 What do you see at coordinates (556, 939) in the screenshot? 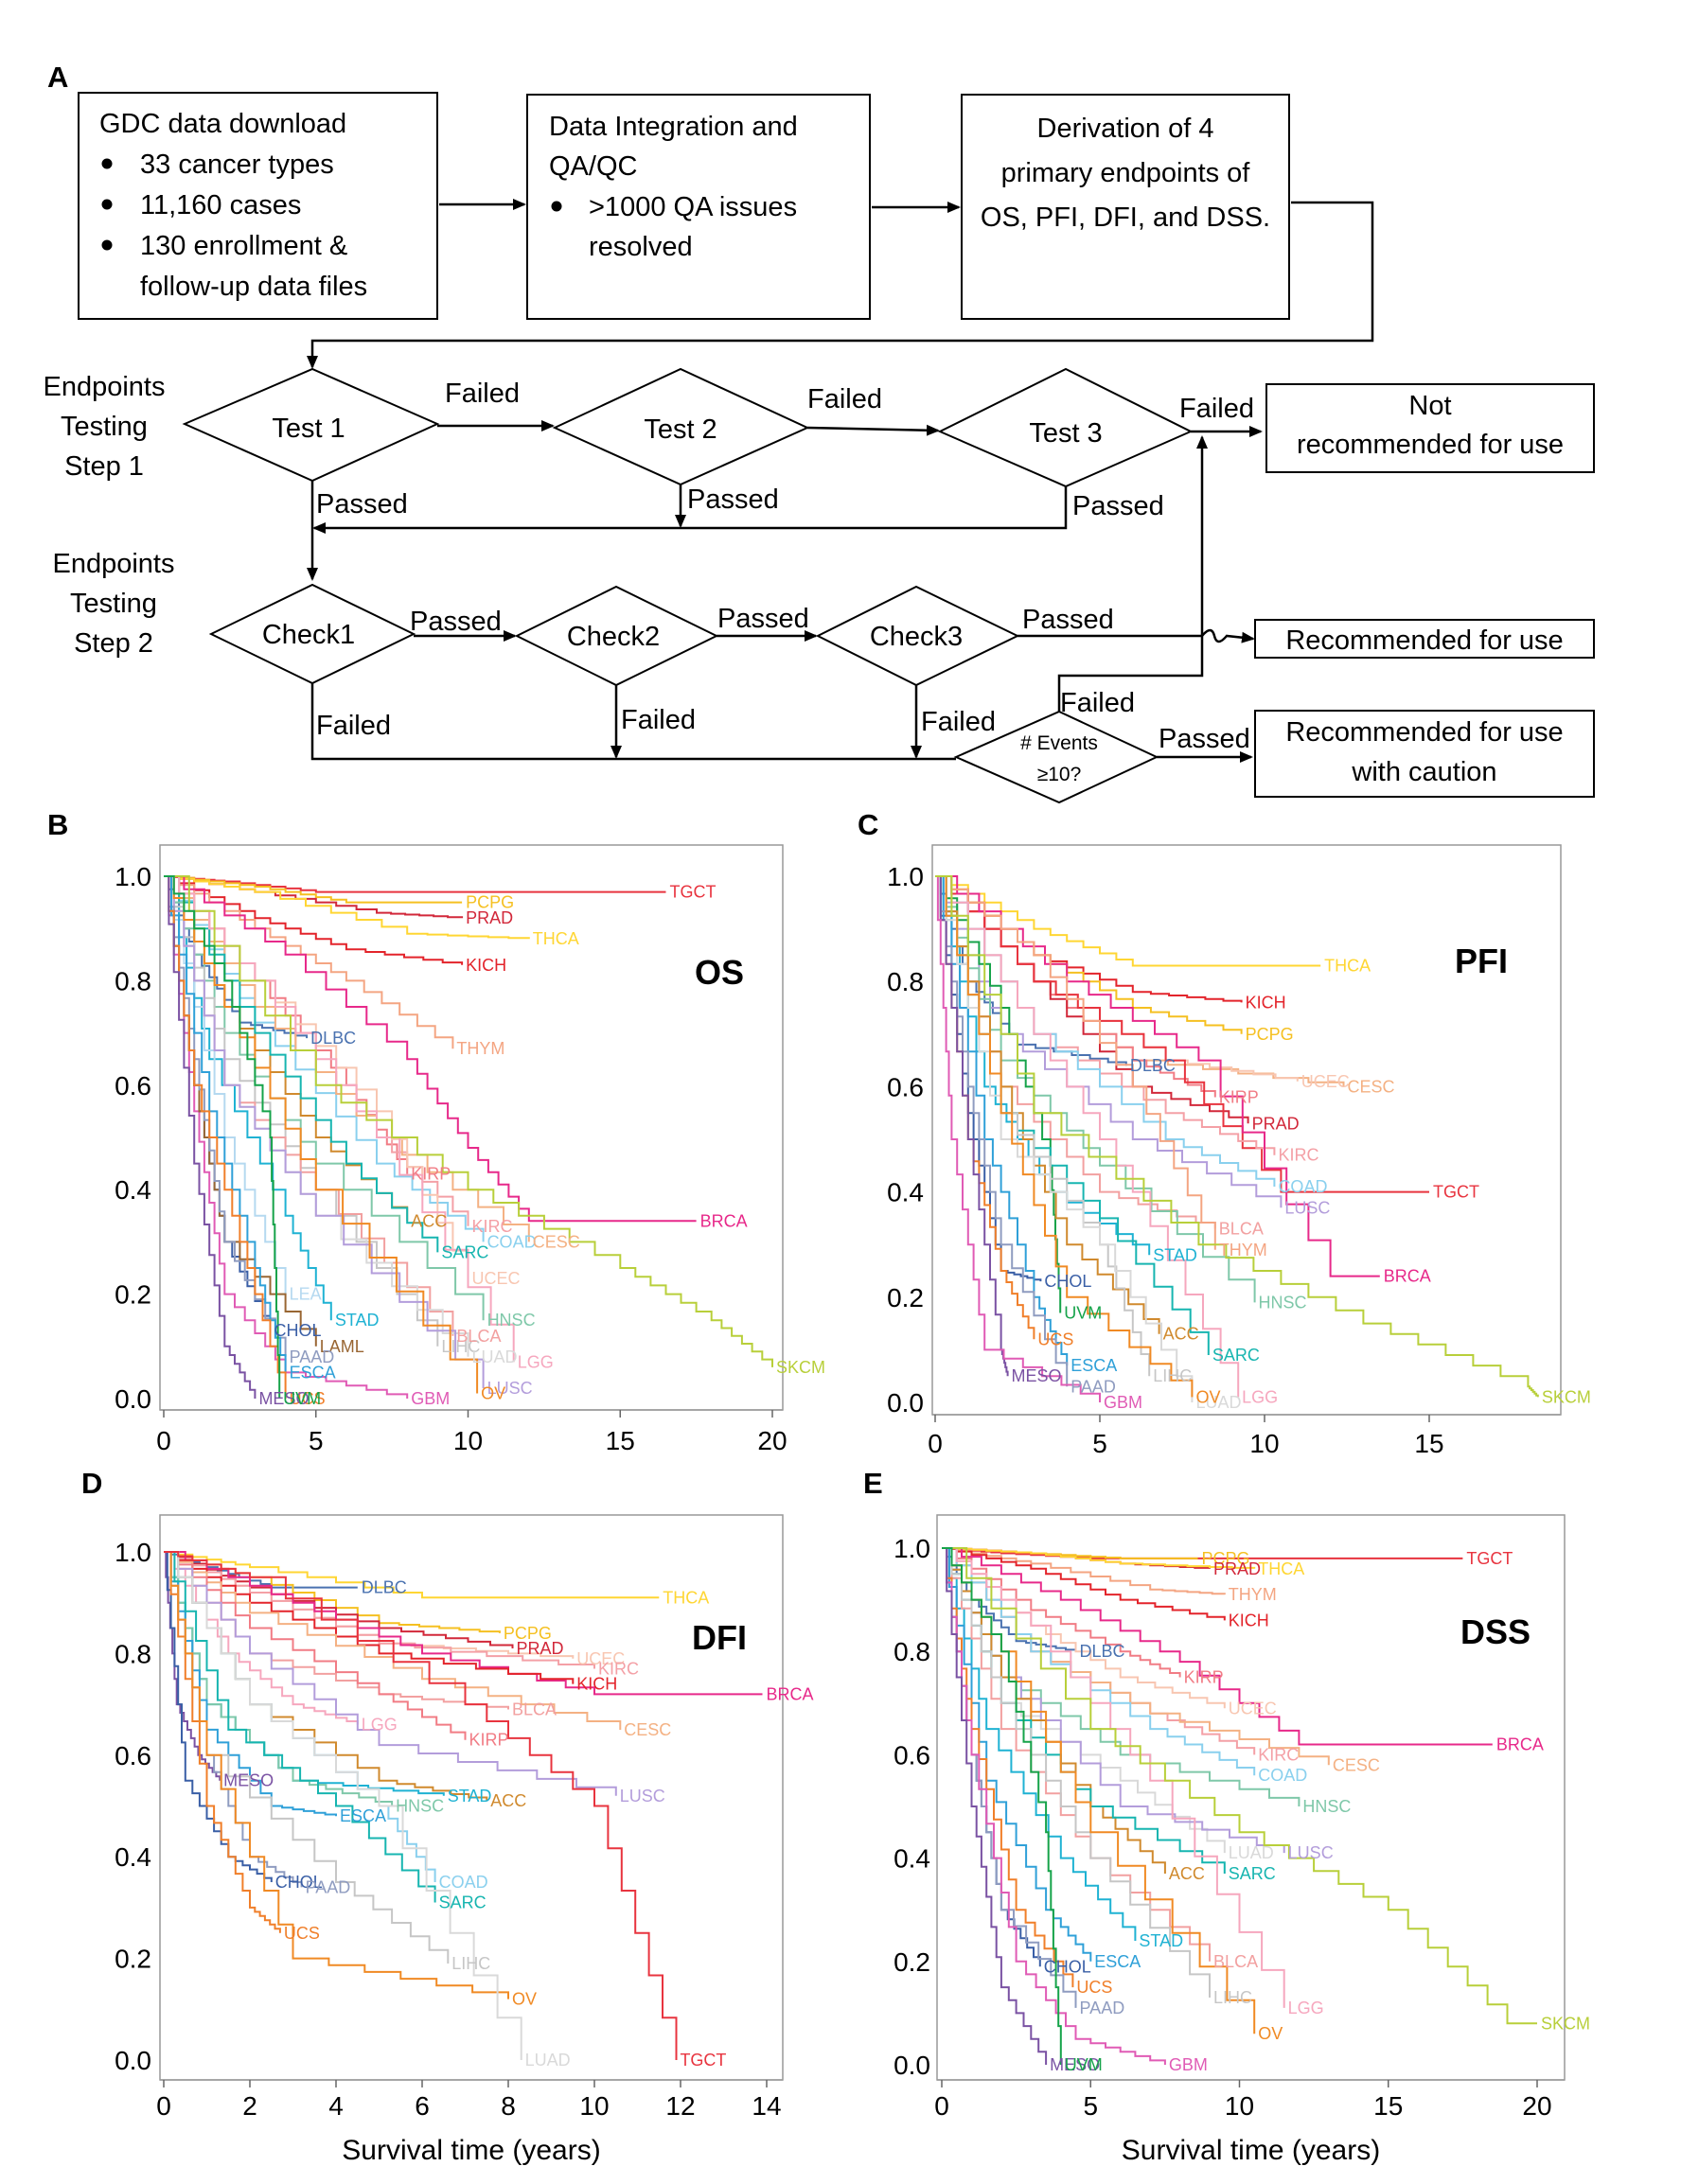
I see `curve-label: THCA` at bounding box center [556, 939].